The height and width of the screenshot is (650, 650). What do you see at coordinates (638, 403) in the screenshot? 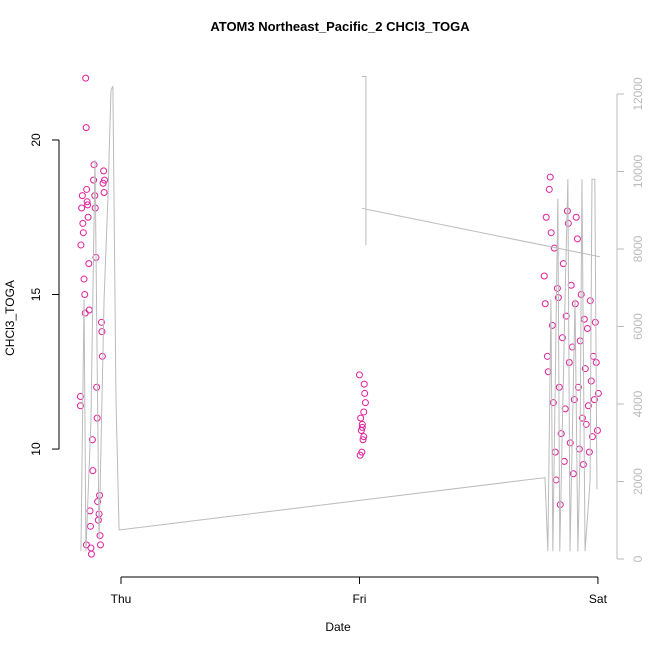
I see `y2-tick-label: 4000` at bounding box center [638, 403].